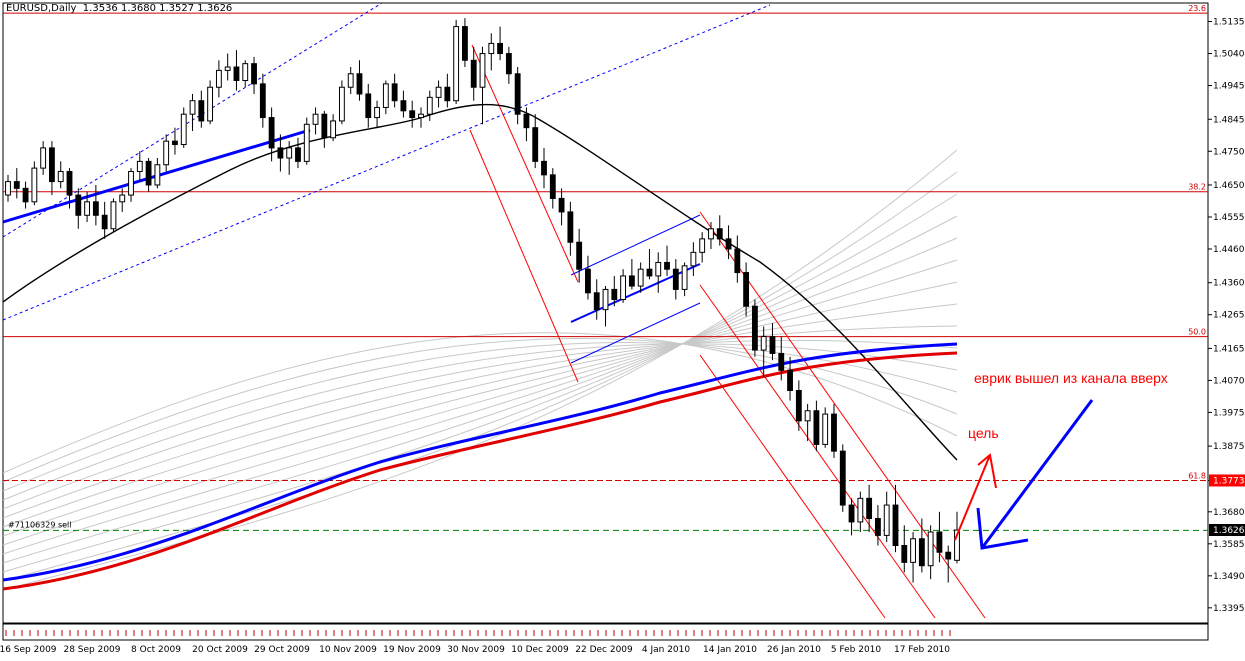  I want to click on target-annotation: цель, so click(983, 433).